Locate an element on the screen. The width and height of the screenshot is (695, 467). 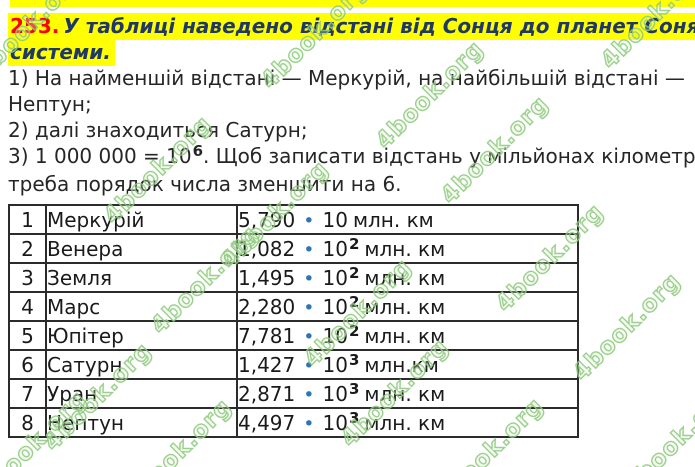
cell-value: 2,871 • 103 млн. км is located at coordinates (407, 393).